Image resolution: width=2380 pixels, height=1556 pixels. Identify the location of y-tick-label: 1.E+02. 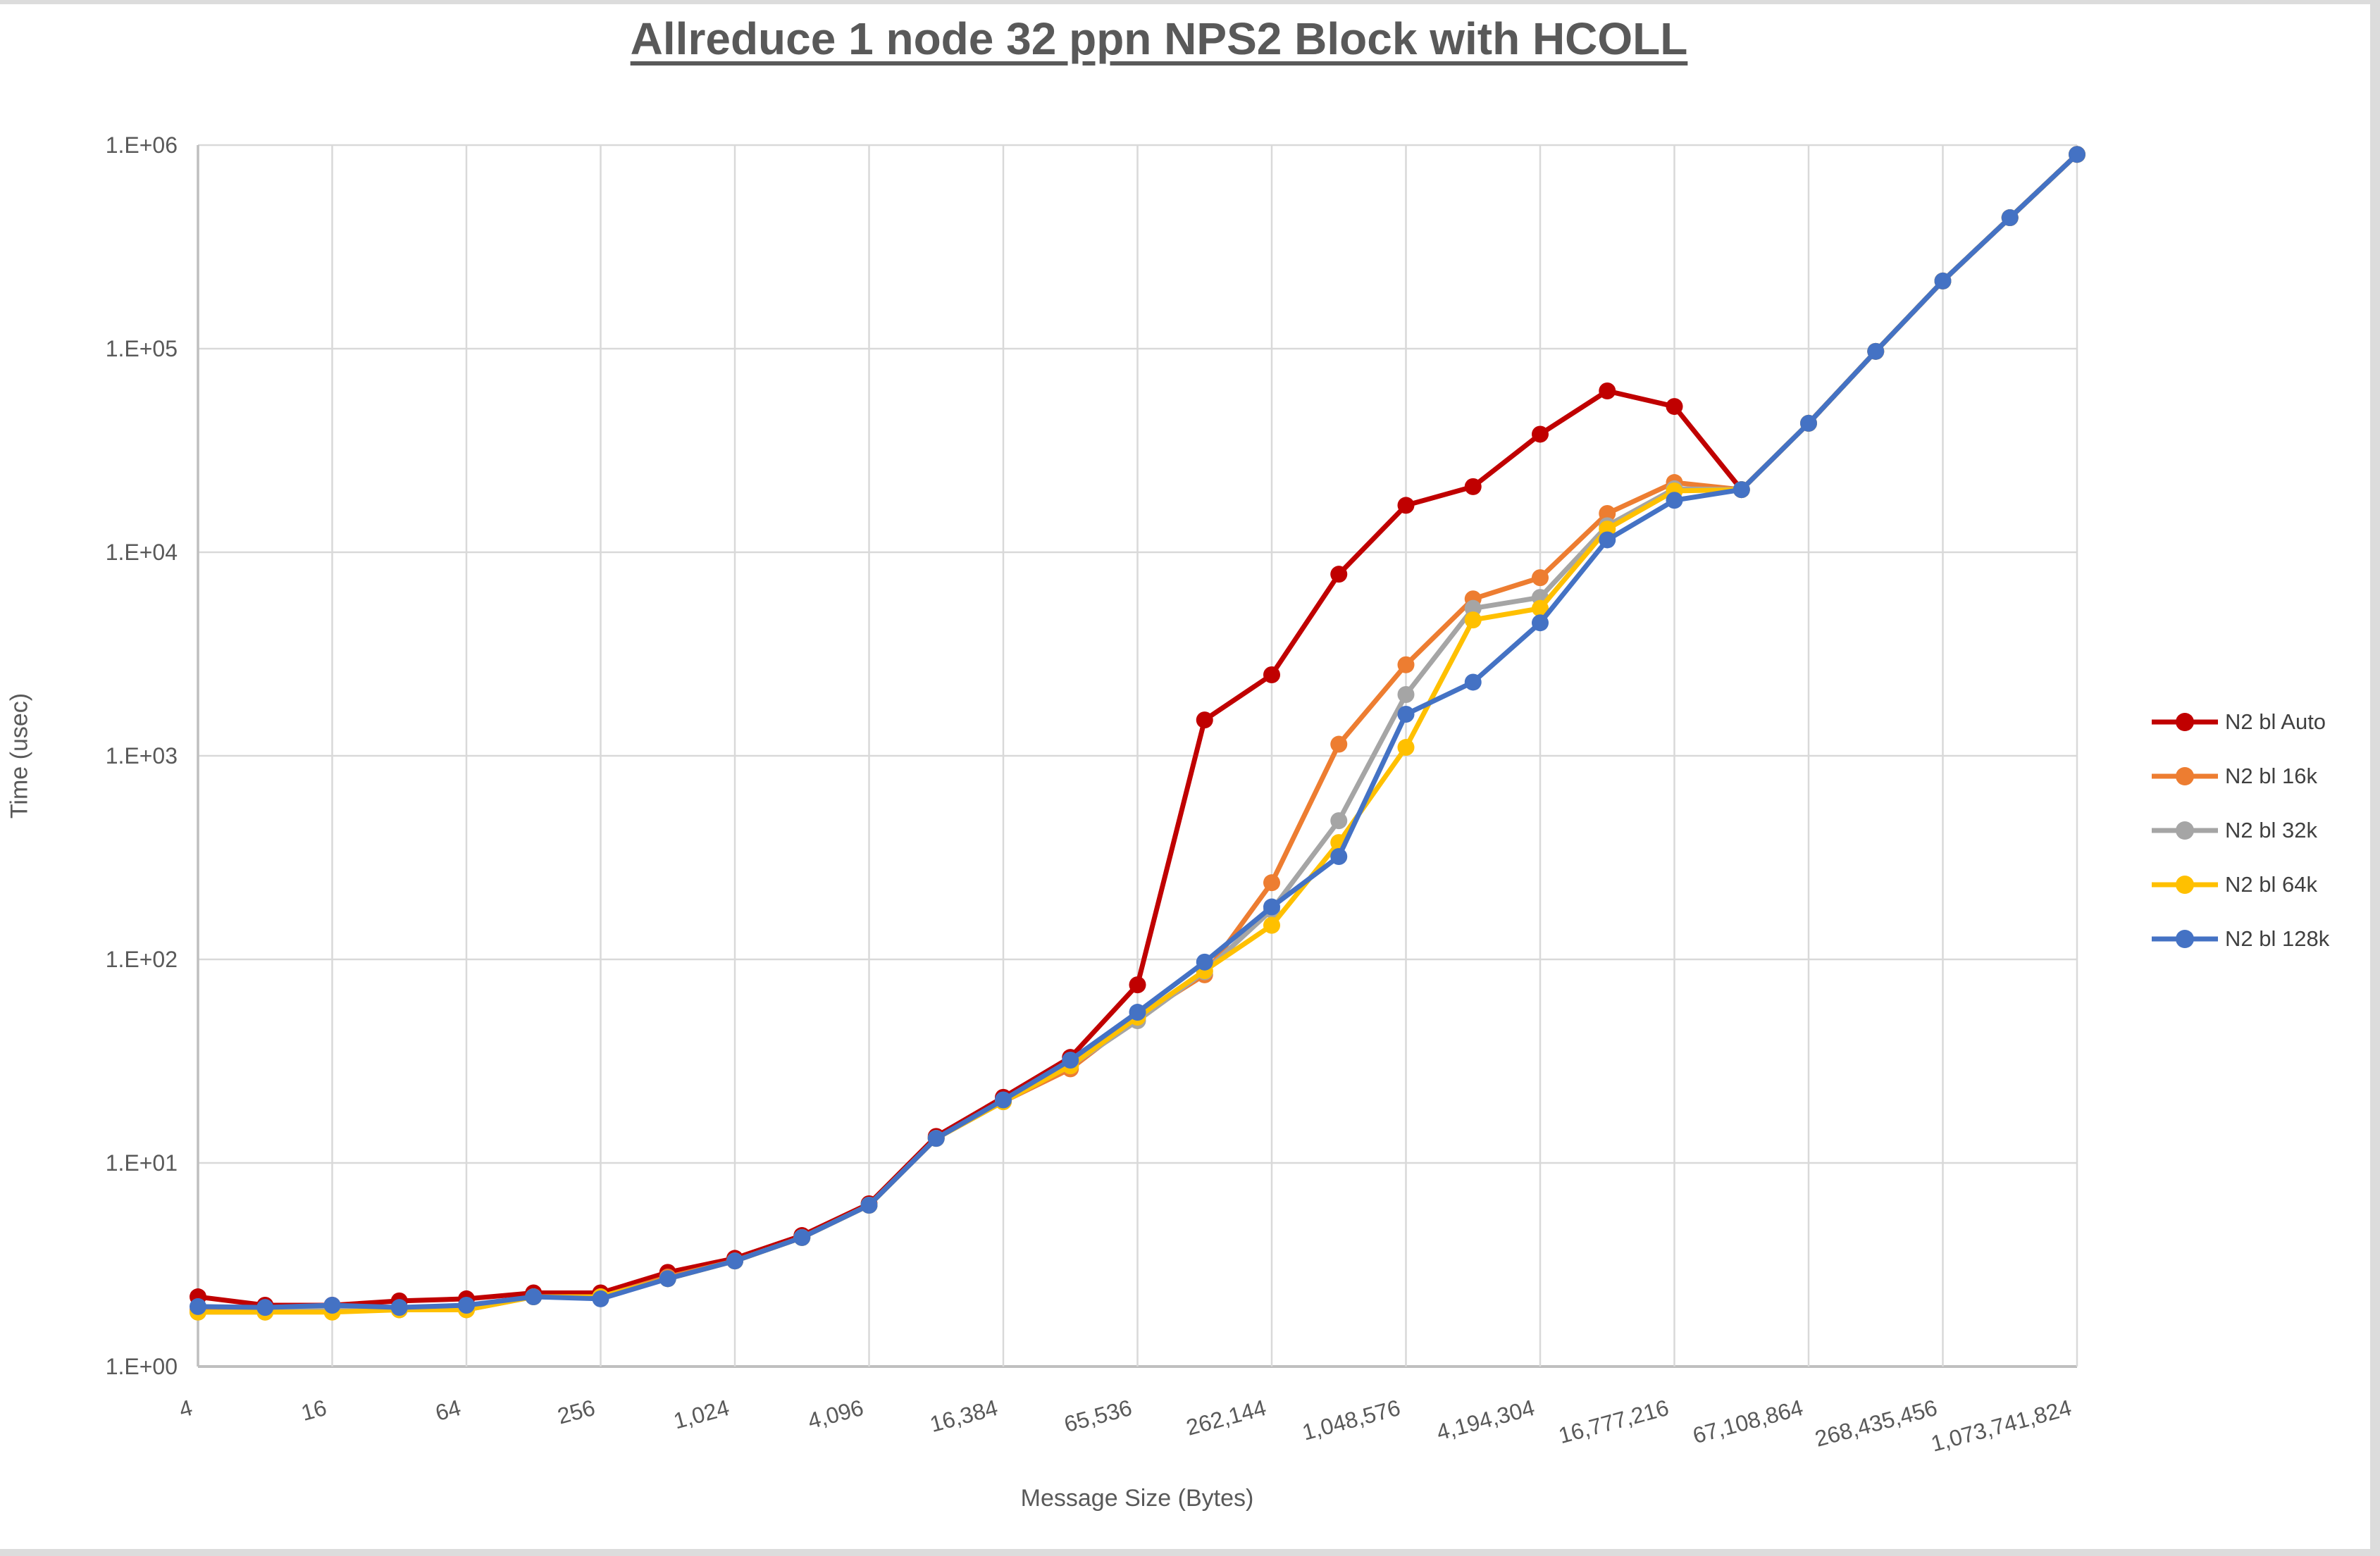
(142, 959).